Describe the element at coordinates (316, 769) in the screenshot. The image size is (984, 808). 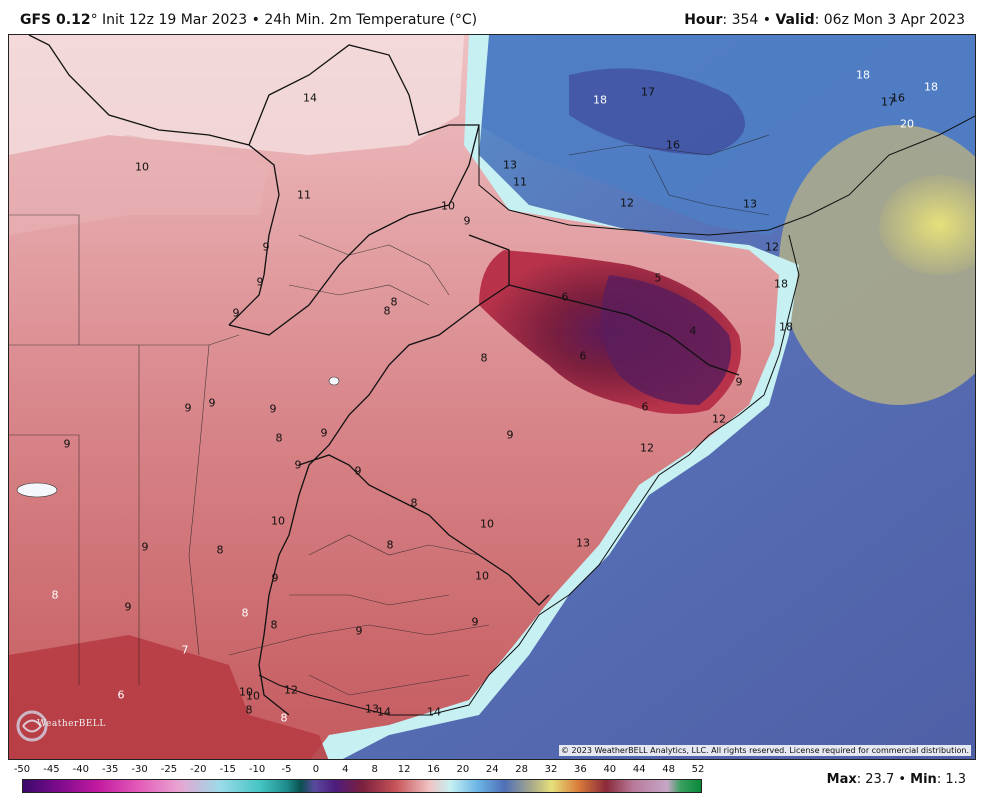
I see `scale-tick-label: 0` at that location.